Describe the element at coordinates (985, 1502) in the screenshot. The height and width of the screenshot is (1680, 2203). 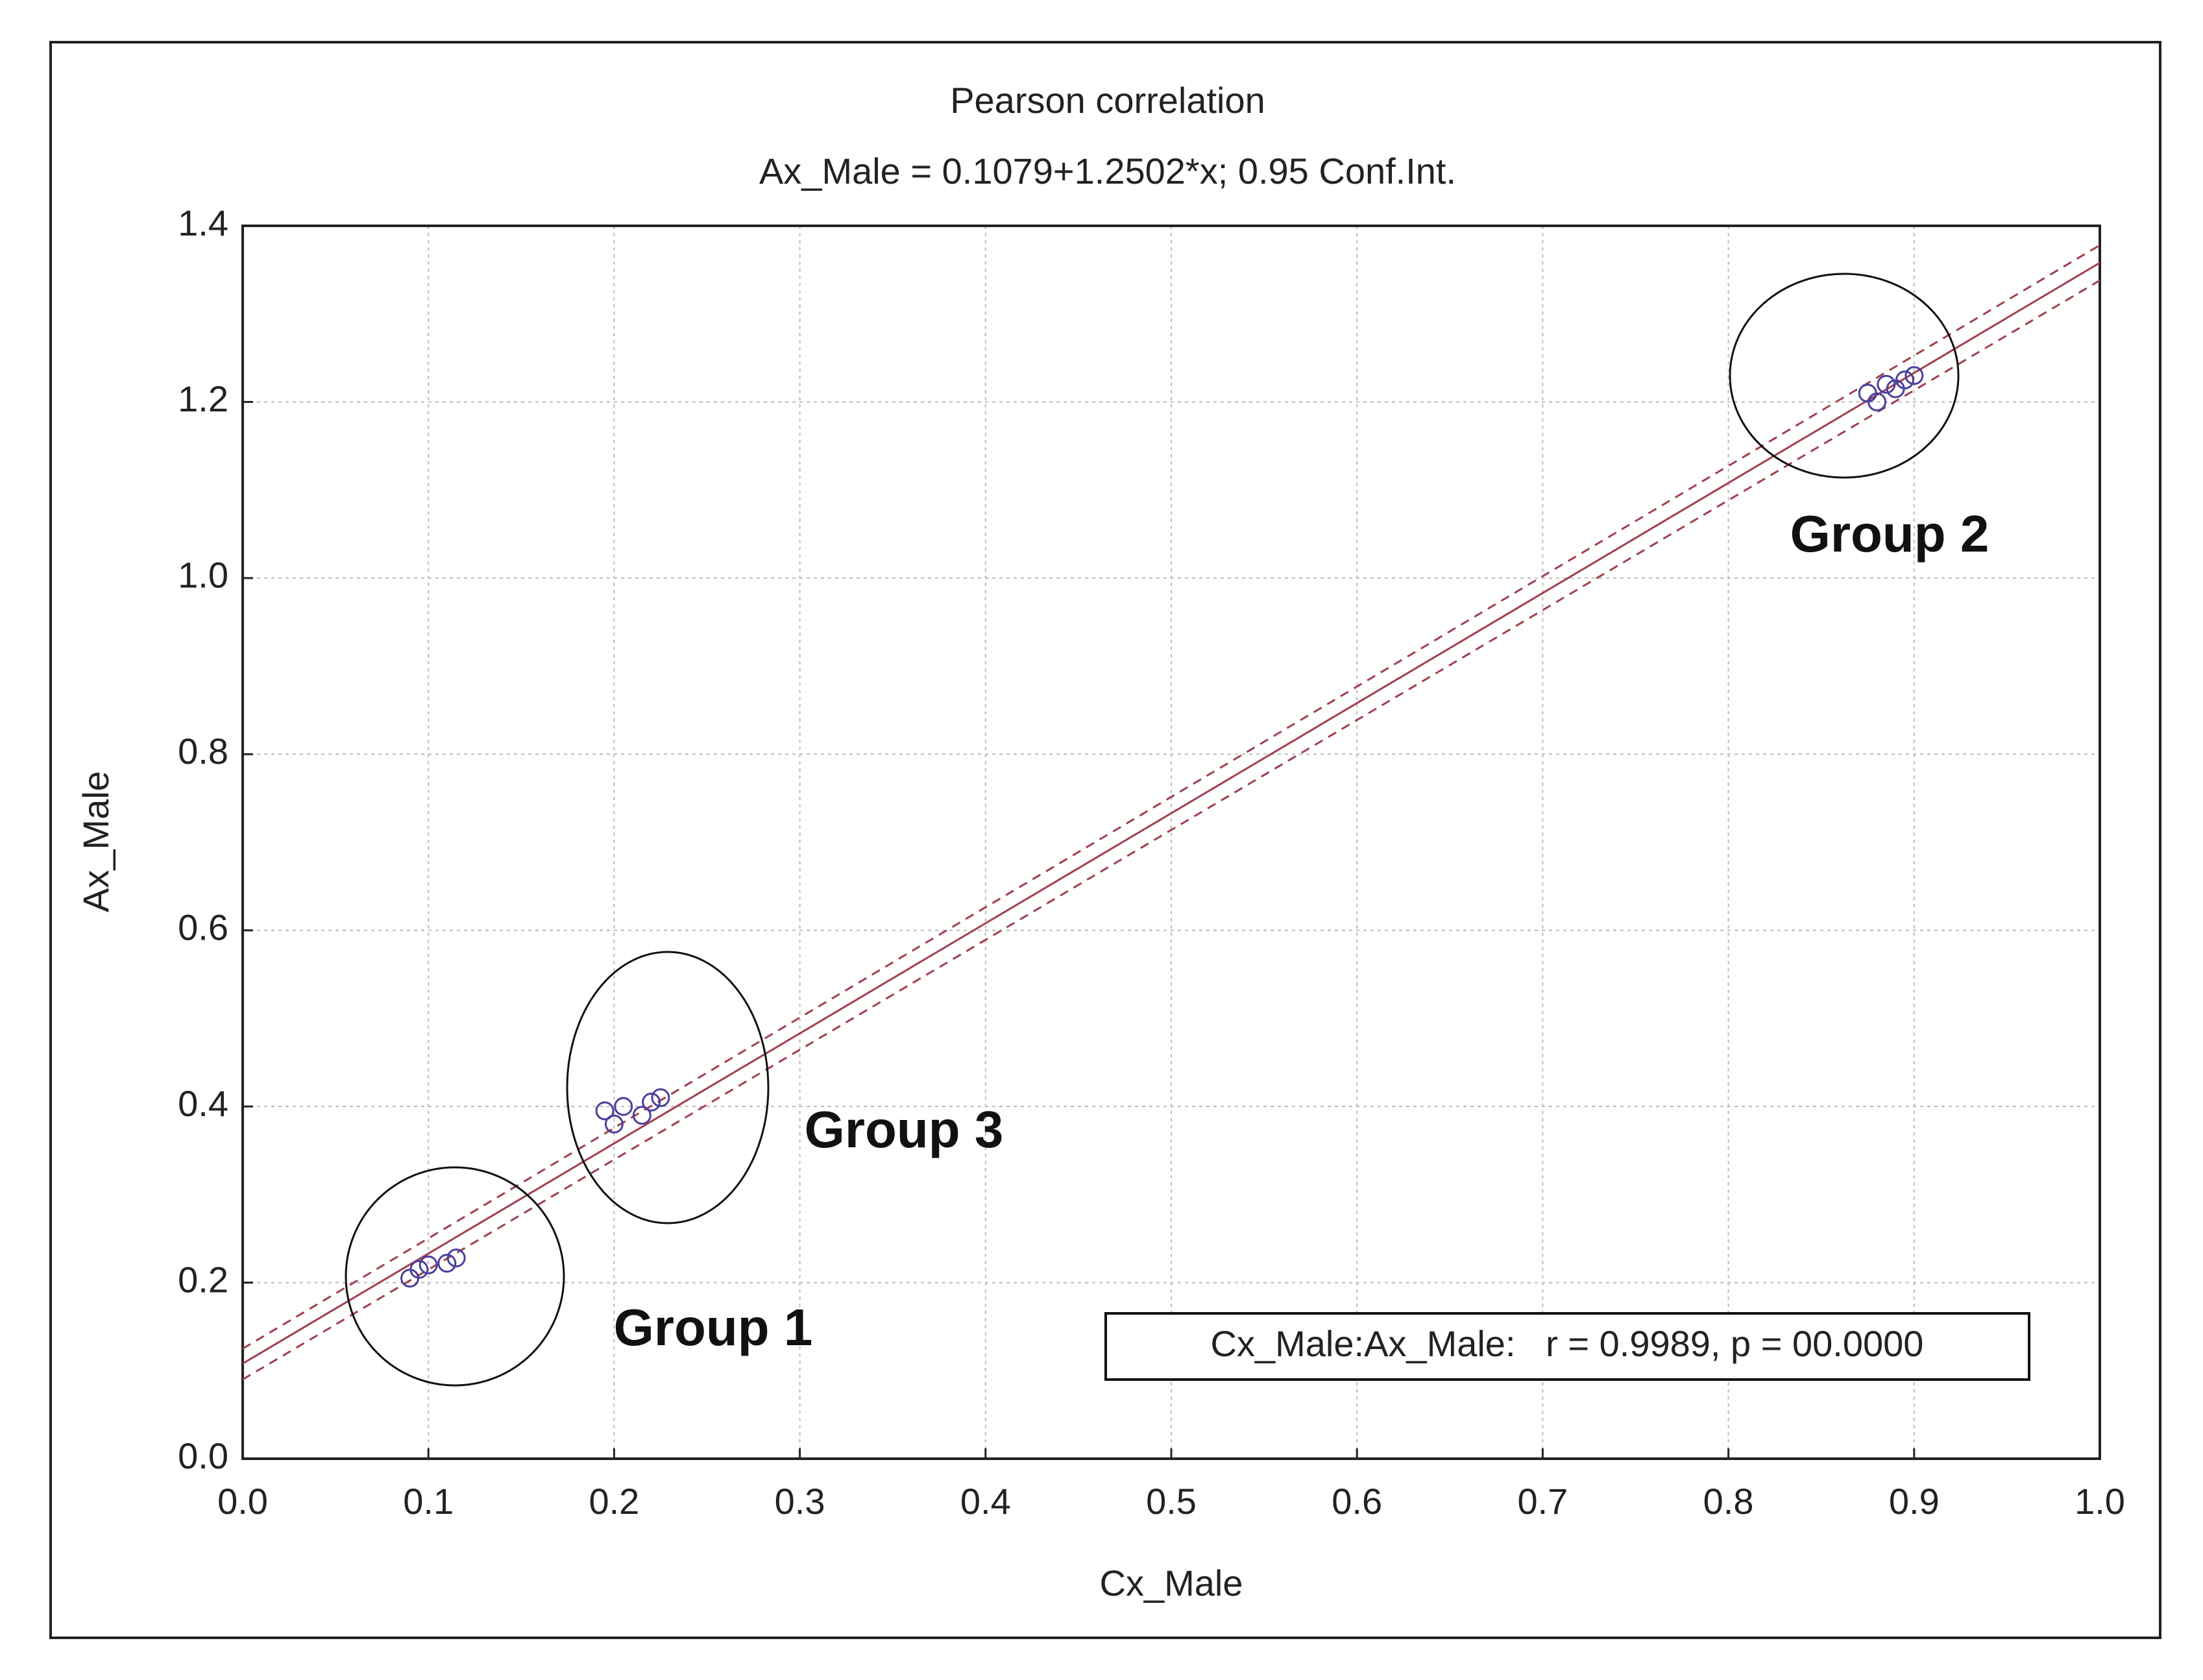
I see `x-tick-label: 0.4` at that location.